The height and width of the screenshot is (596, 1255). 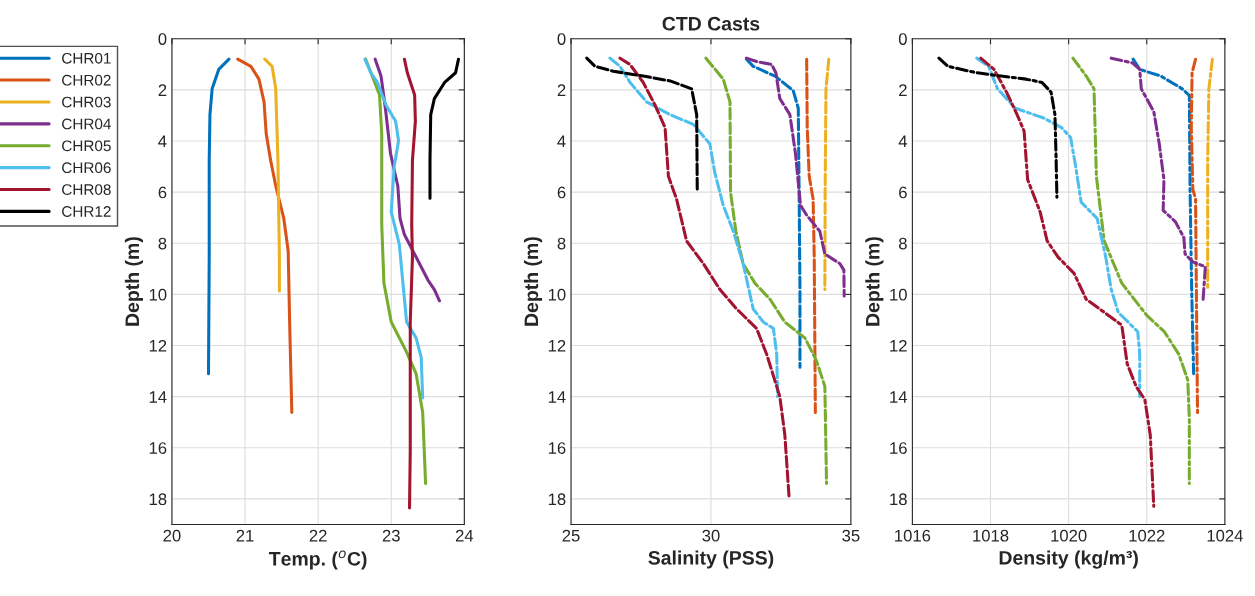 I want to click on x-tick-label: 24, so click(x=464, y=535).